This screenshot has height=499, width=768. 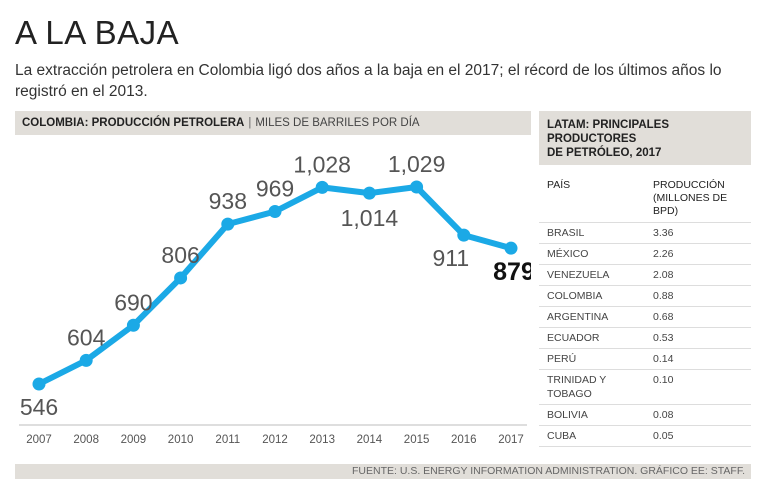 I want to click on table-row: MÉXICO 2.26, so click(x=645, y=254).